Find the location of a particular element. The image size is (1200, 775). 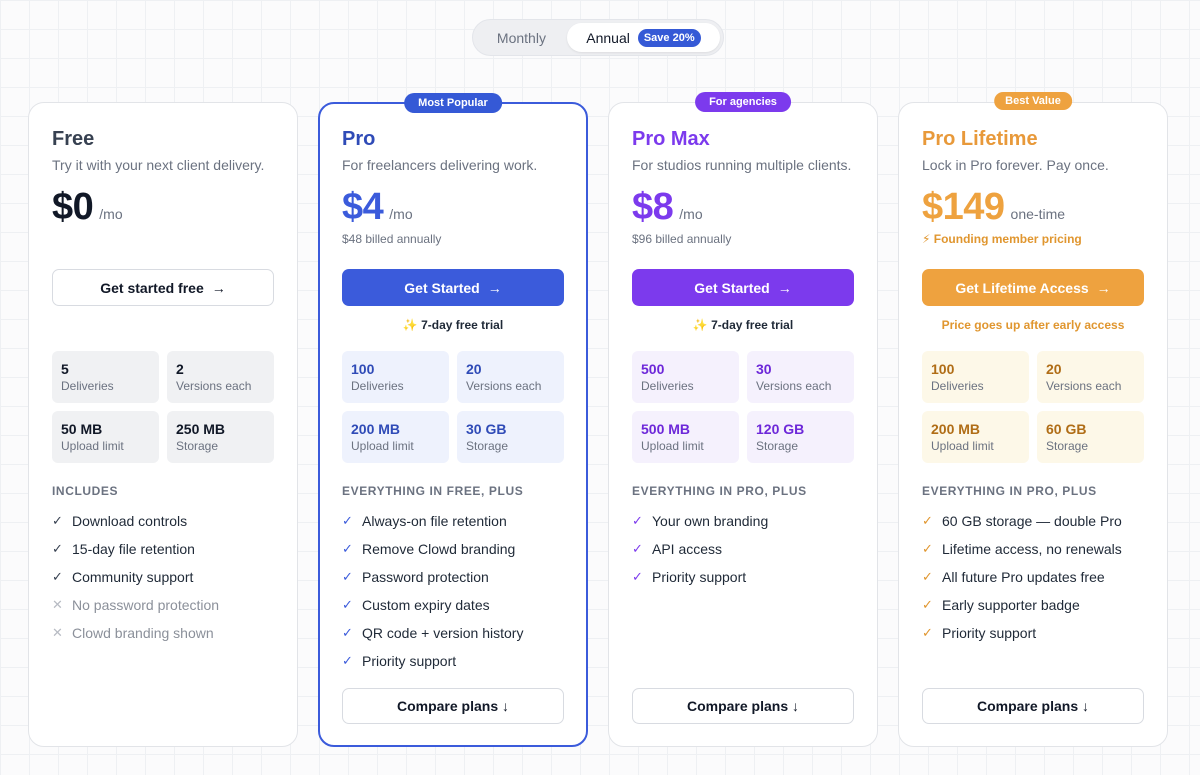

feature-item: ✓ Lifetime access, no renewals is located at coordinates (1022, 549).